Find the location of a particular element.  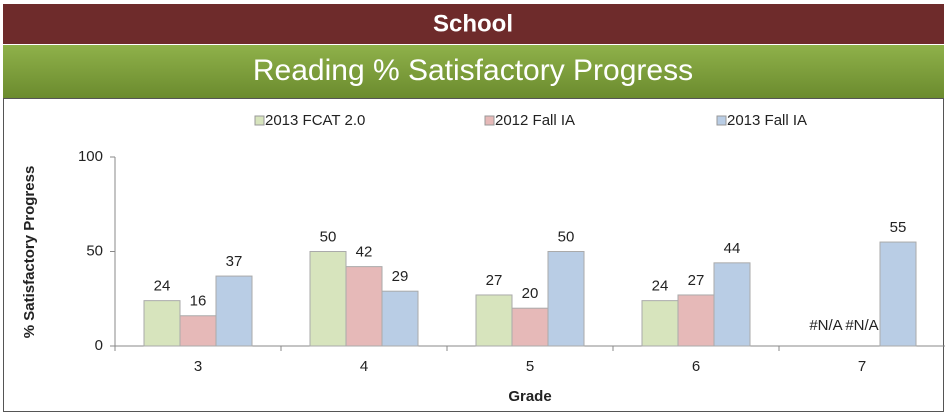

x-tick-label: 5 is located at coordinates (530, 366).